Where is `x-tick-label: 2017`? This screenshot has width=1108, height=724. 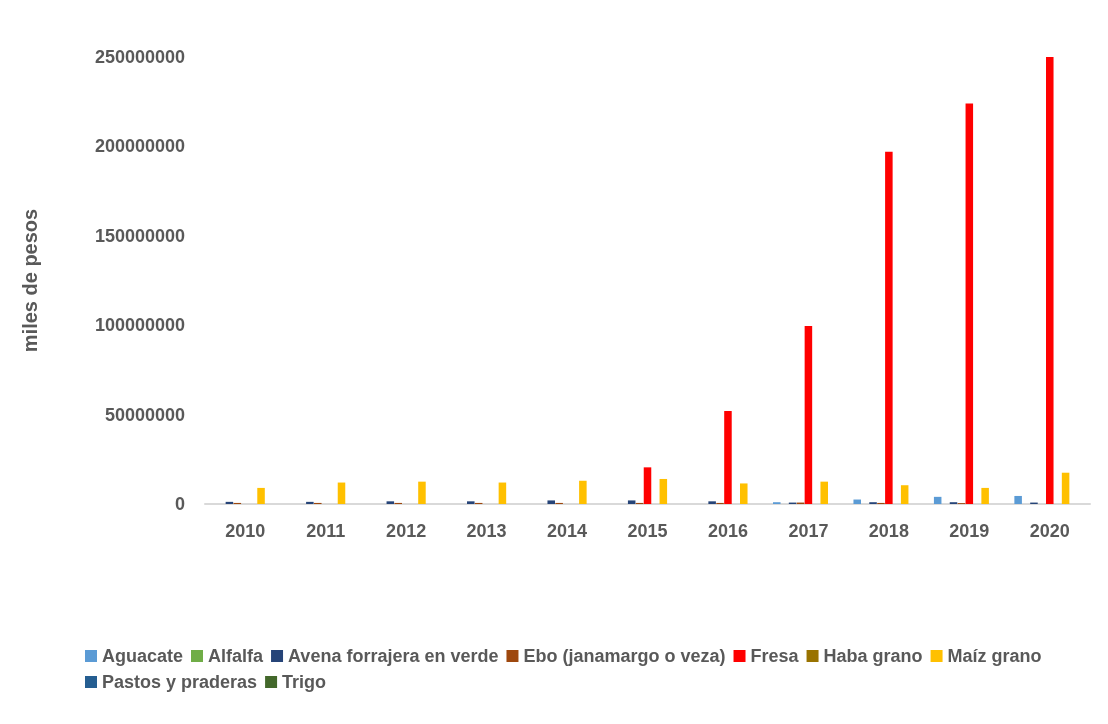 x-tick-label: 2017 is located at coordinates (808, 531).